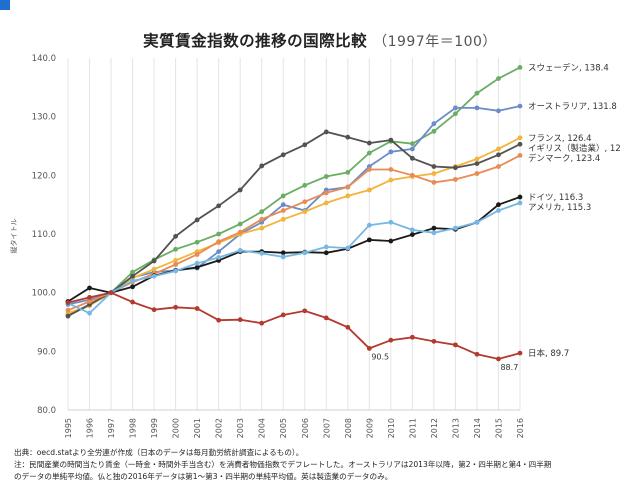  What do you see at coordinates (572, 107) in the screenshot?
I see `series-end-label: オーストラリア, 131.8` at bounding box center [572, 107].